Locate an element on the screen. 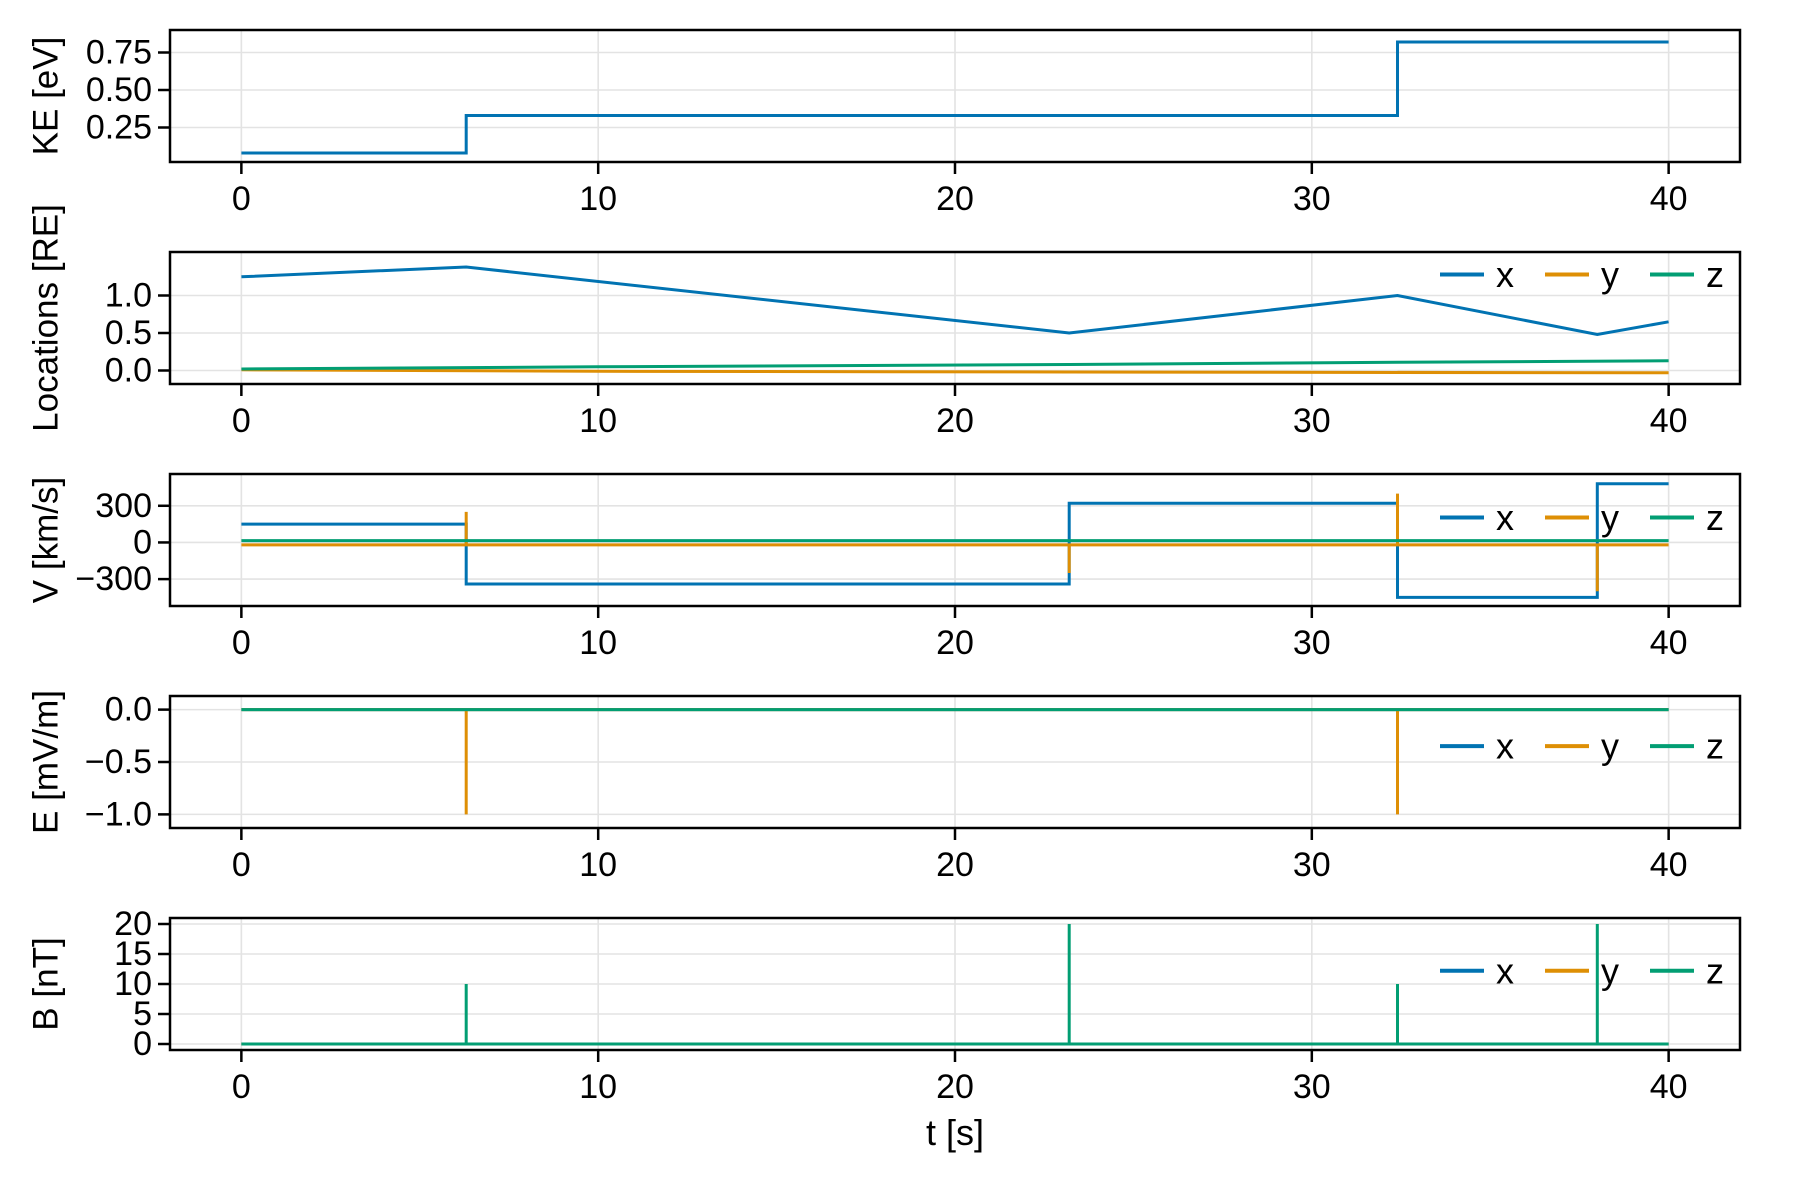  y-axis-title-ke: KE [eV] is located at coordinates (46, 96).